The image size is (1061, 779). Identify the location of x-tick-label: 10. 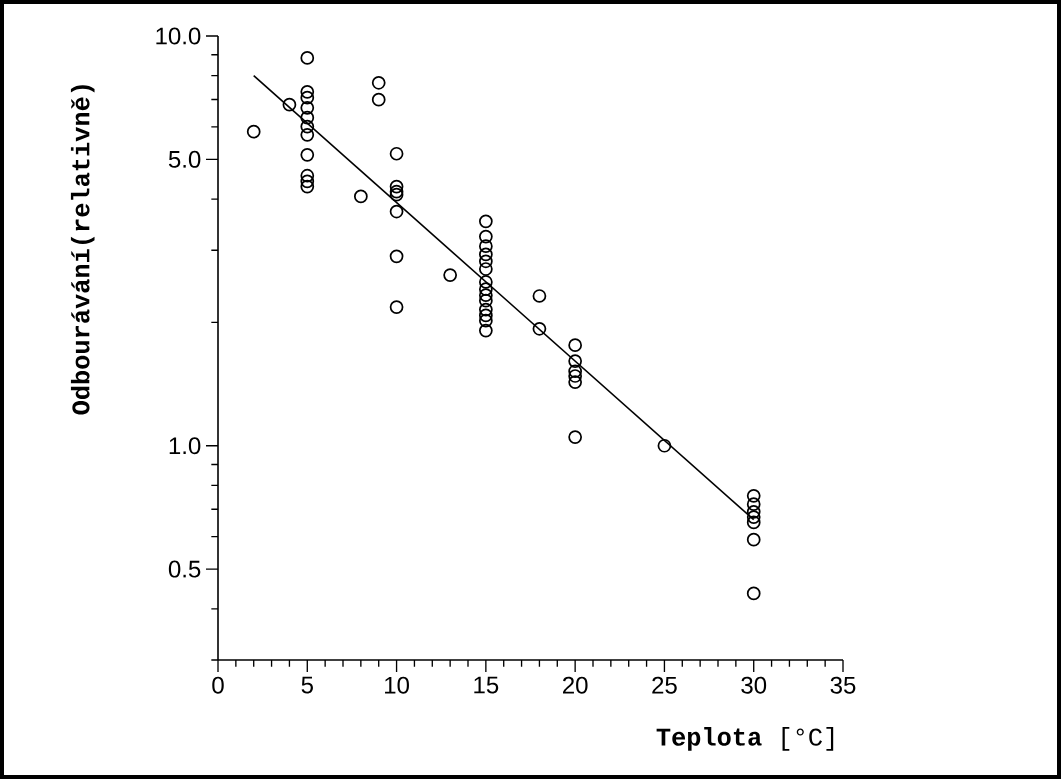
(397, 685).